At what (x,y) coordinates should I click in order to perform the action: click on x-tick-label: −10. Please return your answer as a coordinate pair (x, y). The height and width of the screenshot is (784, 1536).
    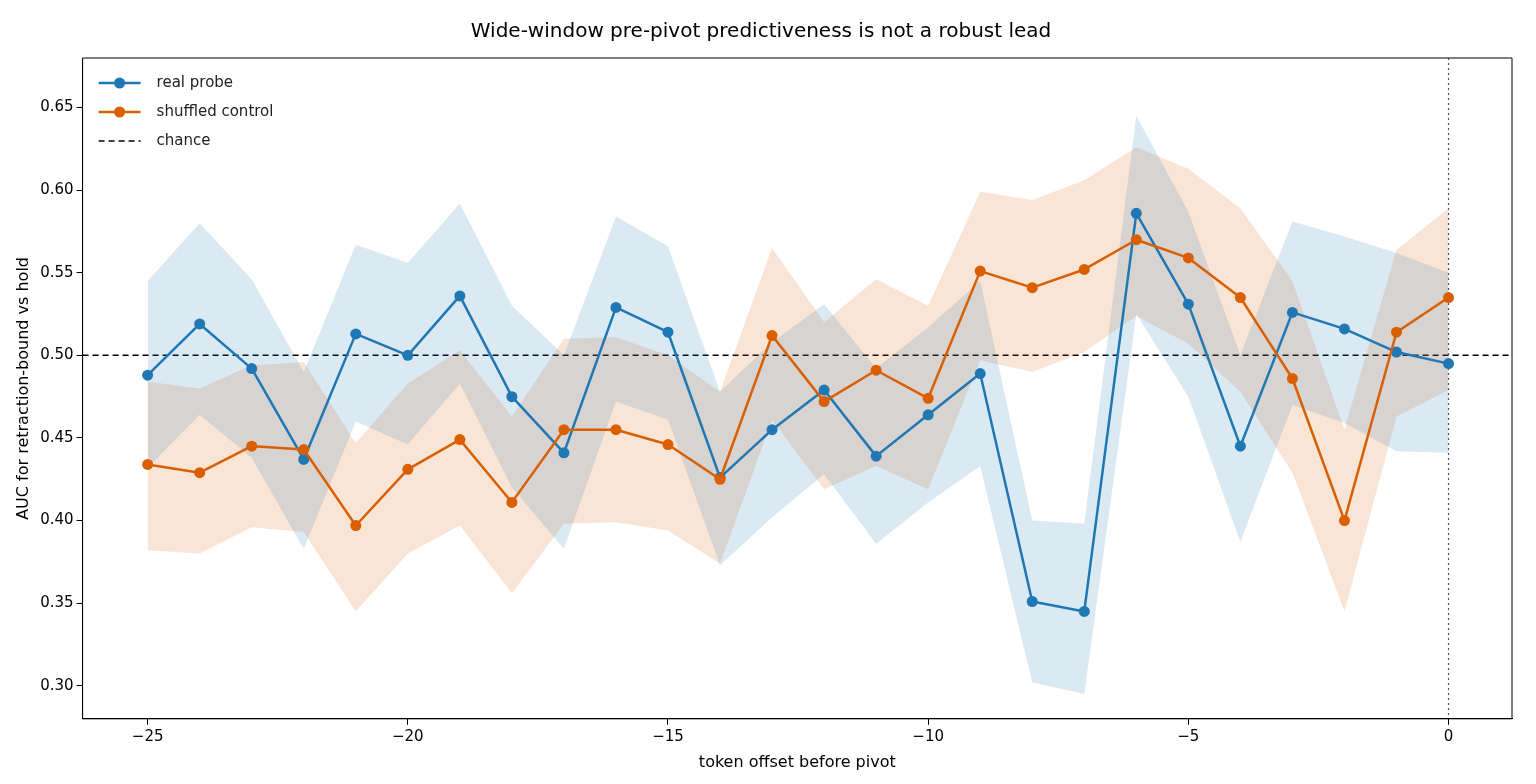
    Looking at the image, I should click on (928, 735).